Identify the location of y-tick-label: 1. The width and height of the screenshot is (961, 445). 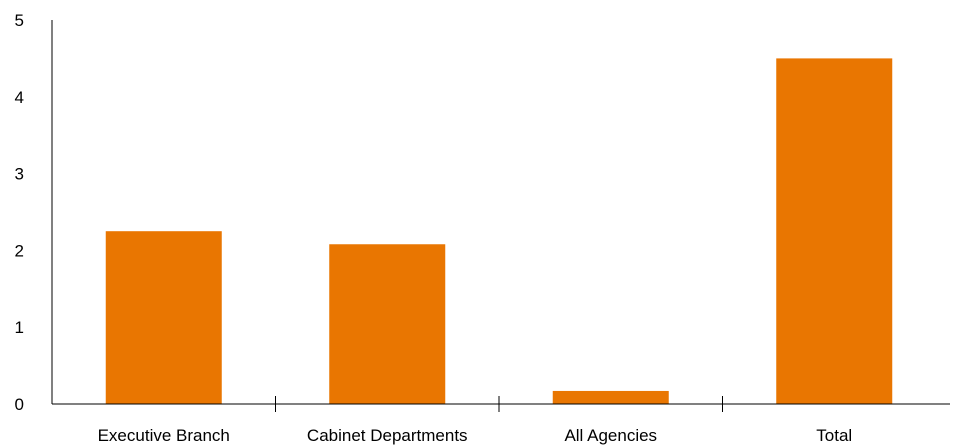
(19, 327).